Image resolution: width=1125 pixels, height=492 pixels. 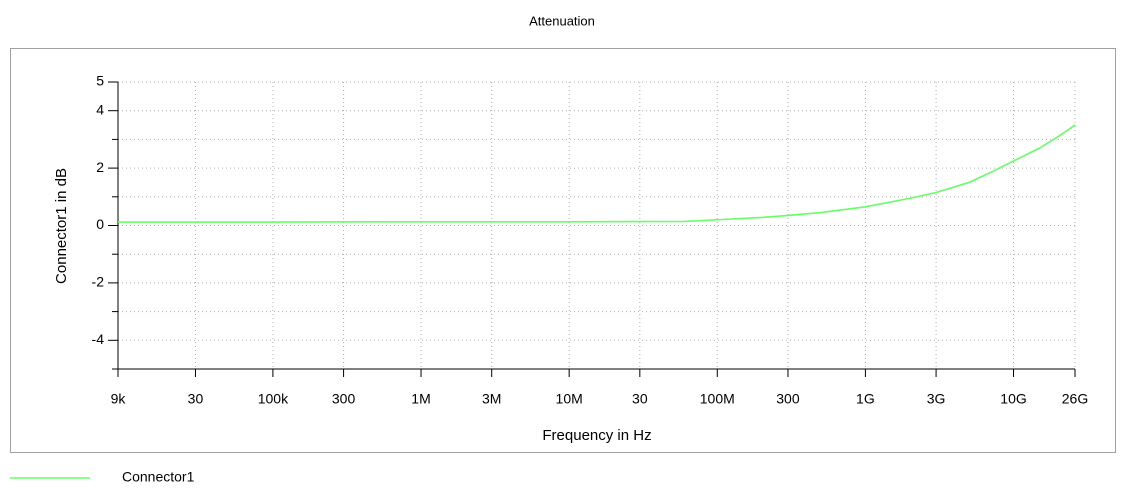 I want to click on y-tick-label: 4, so click(x=100, y=109).